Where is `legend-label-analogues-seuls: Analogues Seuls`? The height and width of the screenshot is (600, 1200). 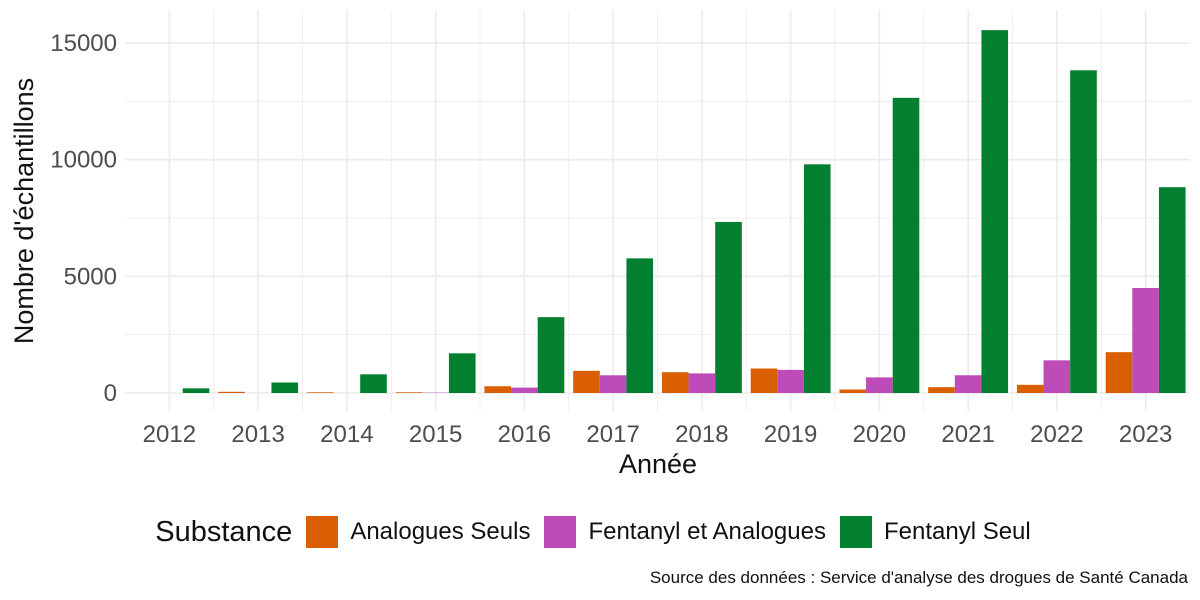
legend-label-analogues-seuls: Analogues Seuls is located at coordinates (440, 531).